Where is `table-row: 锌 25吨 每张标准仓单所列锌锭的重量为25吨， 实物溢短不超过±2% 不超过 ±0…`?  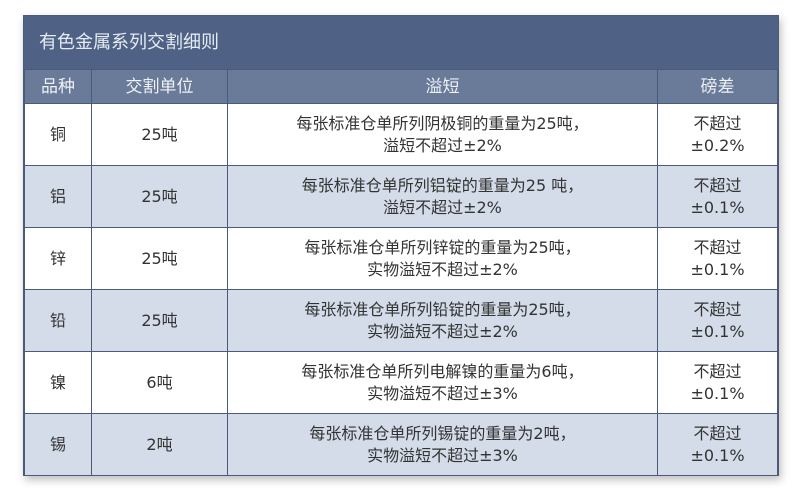 table-row: 锌 25吨 每张标准仓单所列锌锭的重量为25吨， 实物溢短不超过±2% 不超过 ±0… is located at coordinates (401, 258).